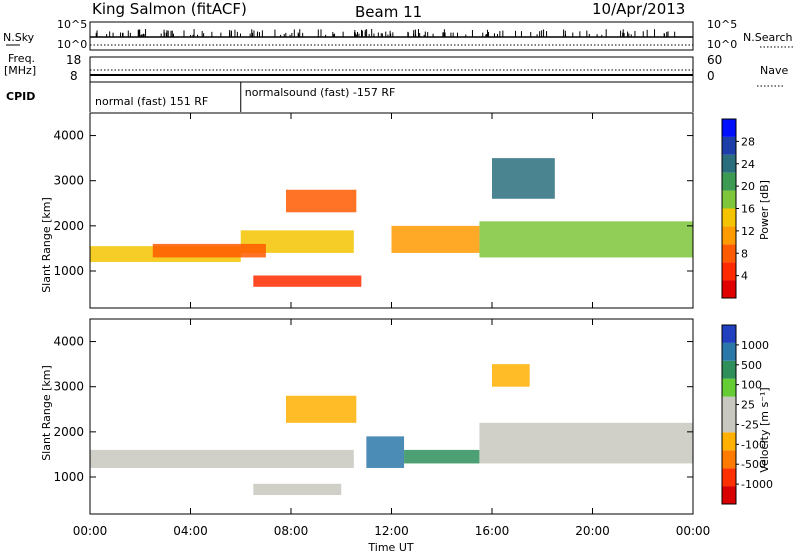  Describe the element at coordinates (492, 531) in the screenshot. I see `time-tick-label: 16:00` at that location.